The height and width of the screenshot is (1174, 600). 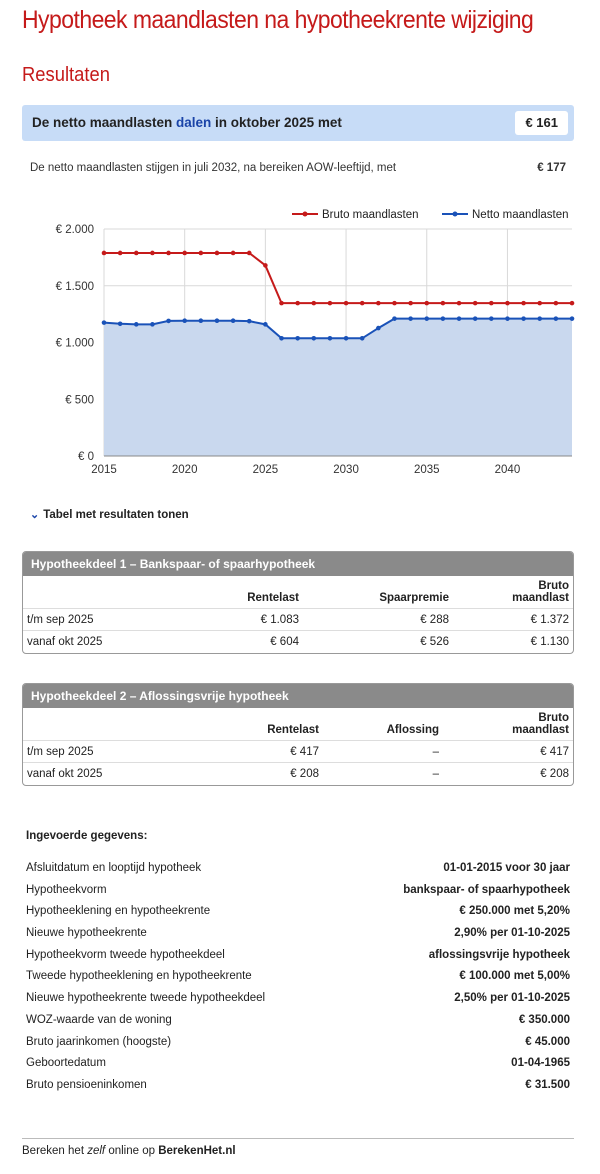 What do you see at coordinates (512, 998) in the screenshot?
I see `input-value: 2,50% per 01-10-2025` at bounding box center [512, 998].